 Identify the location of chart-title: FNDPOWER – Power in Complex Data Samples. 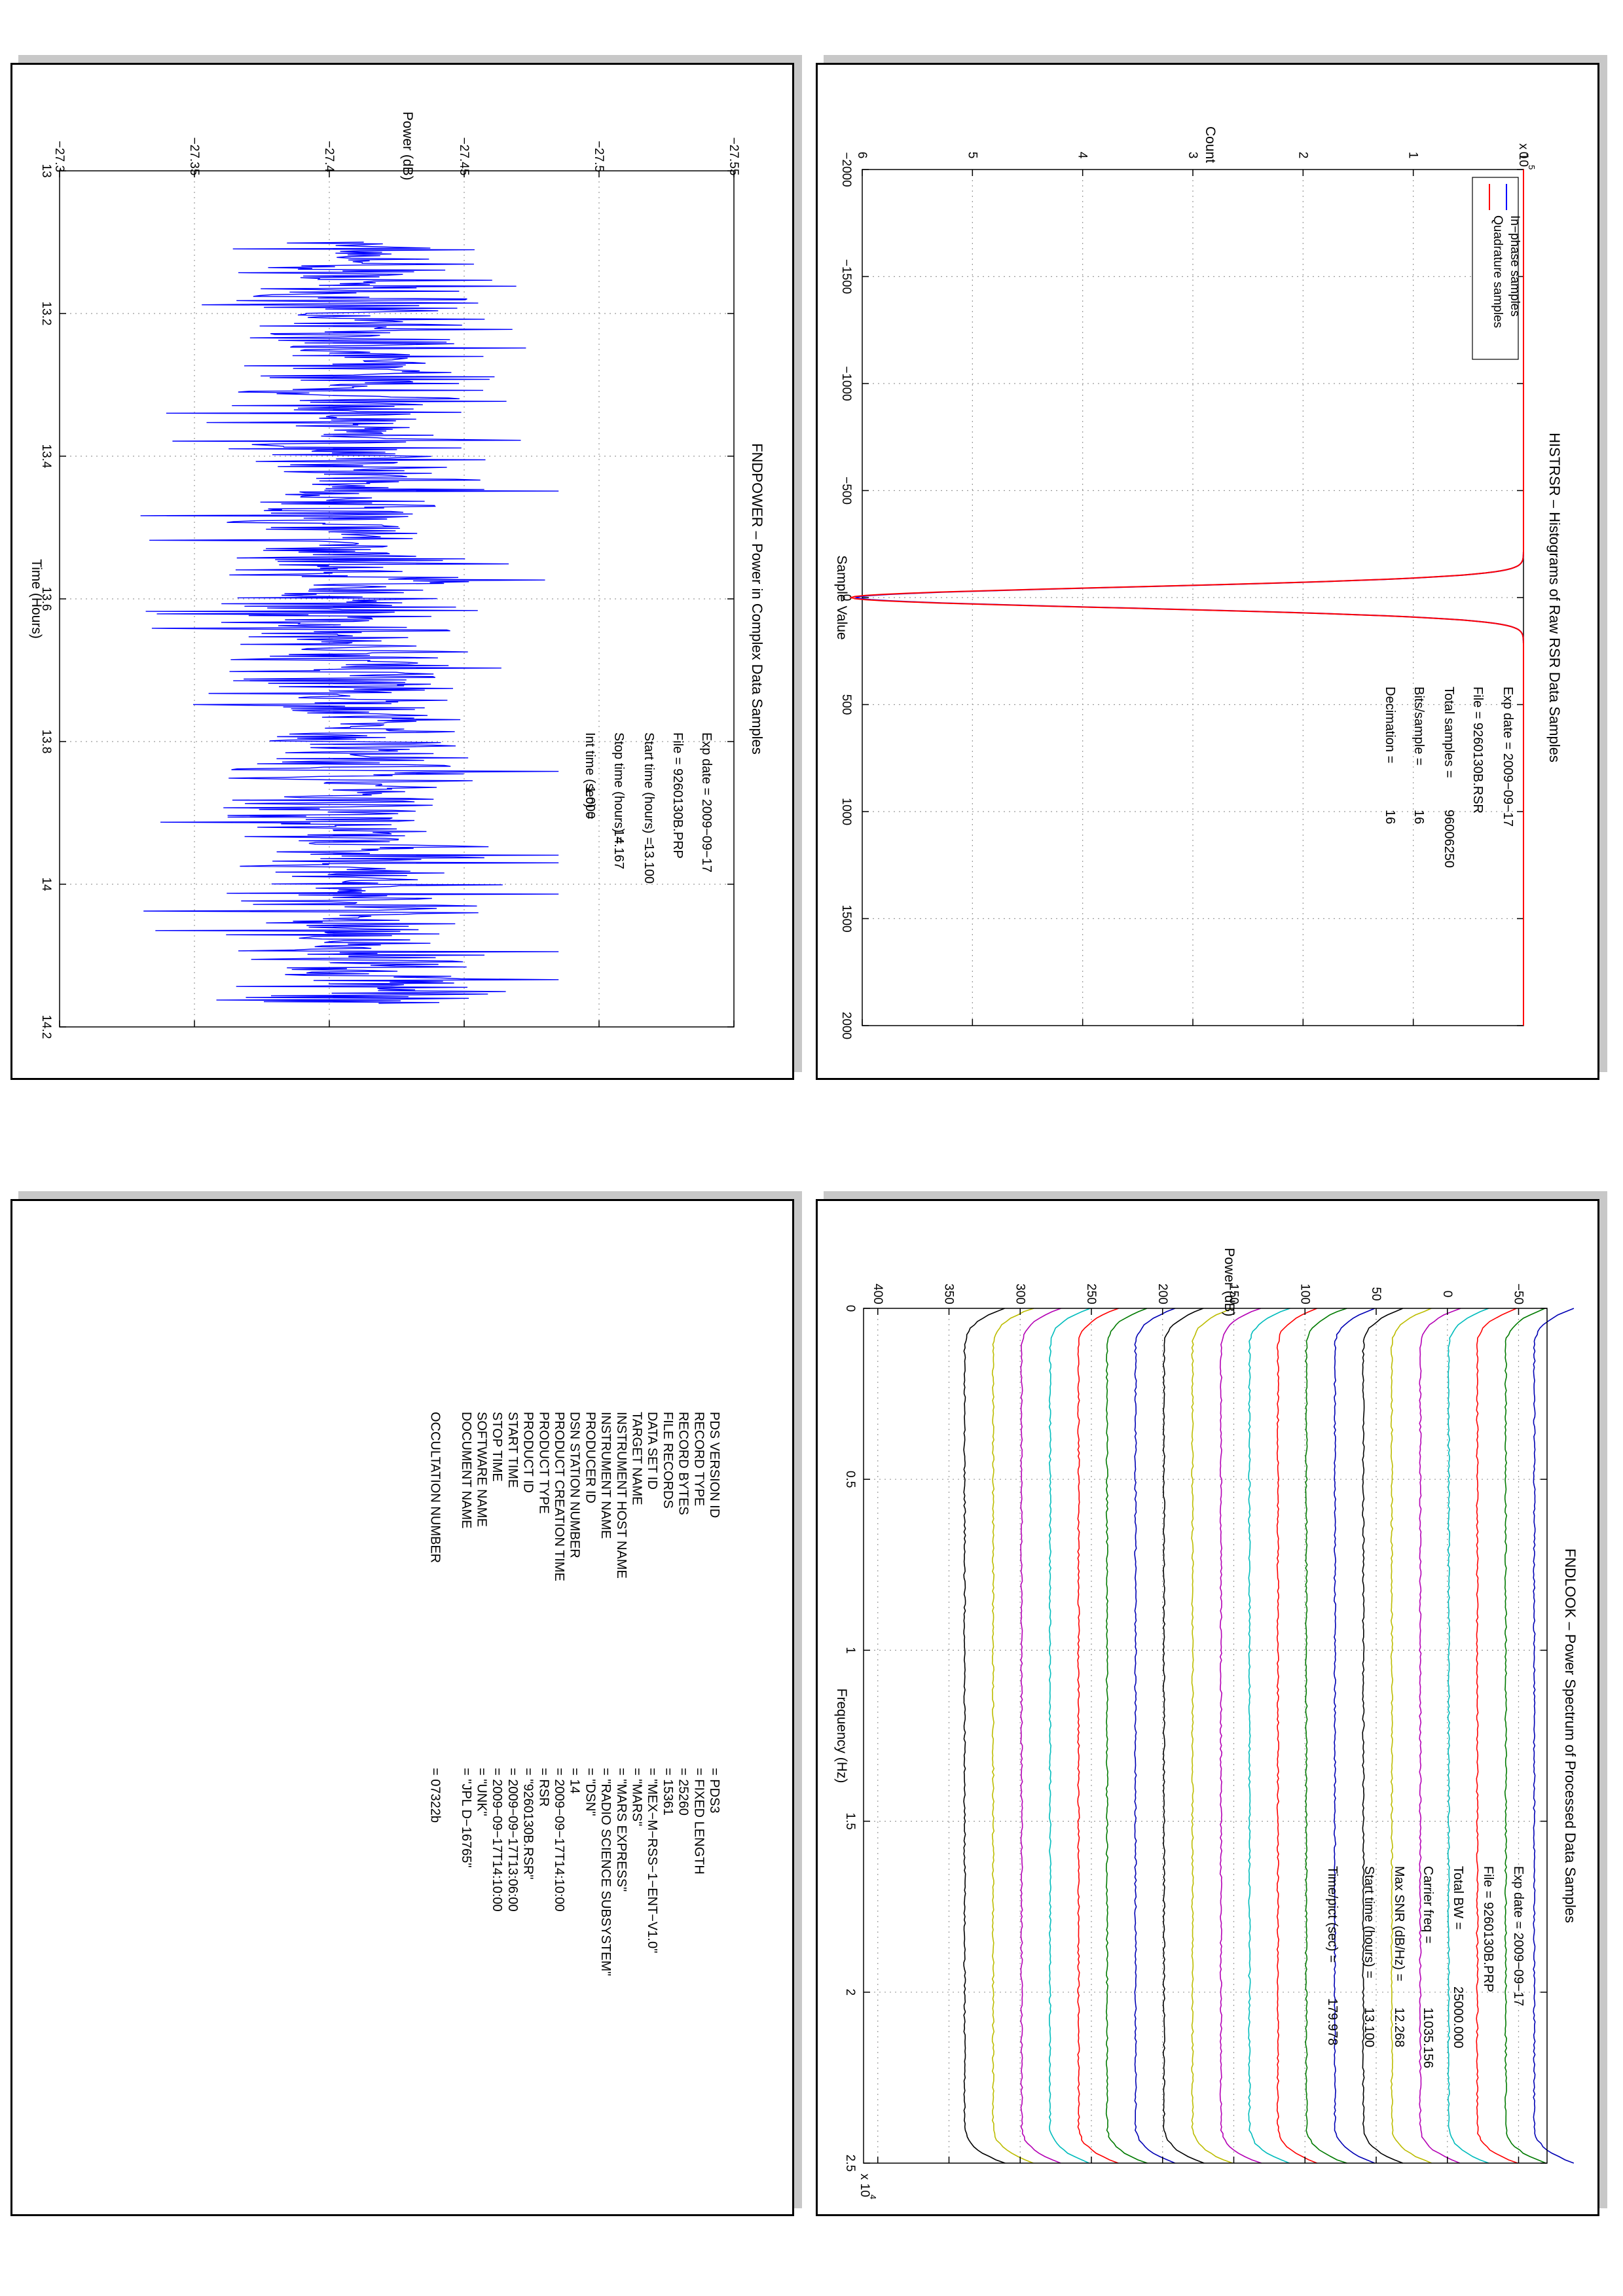
(757, 599).